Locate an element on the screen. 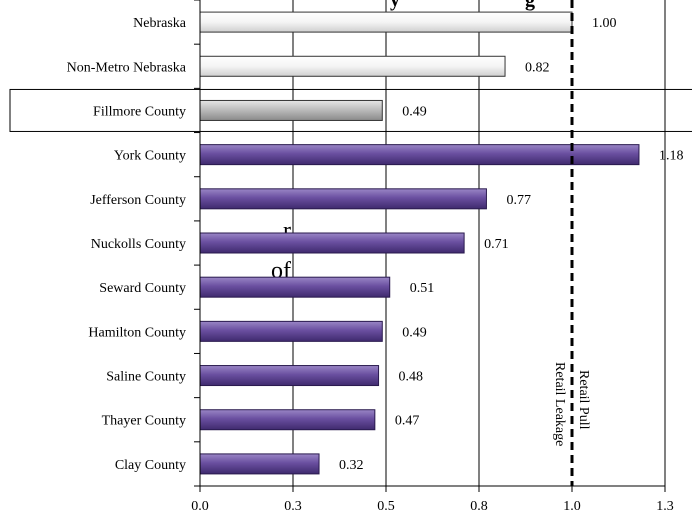 The height and width of the screenshot is (518, 692). x-tick-label-3: 0.8 is located at coordinates (479, 506).